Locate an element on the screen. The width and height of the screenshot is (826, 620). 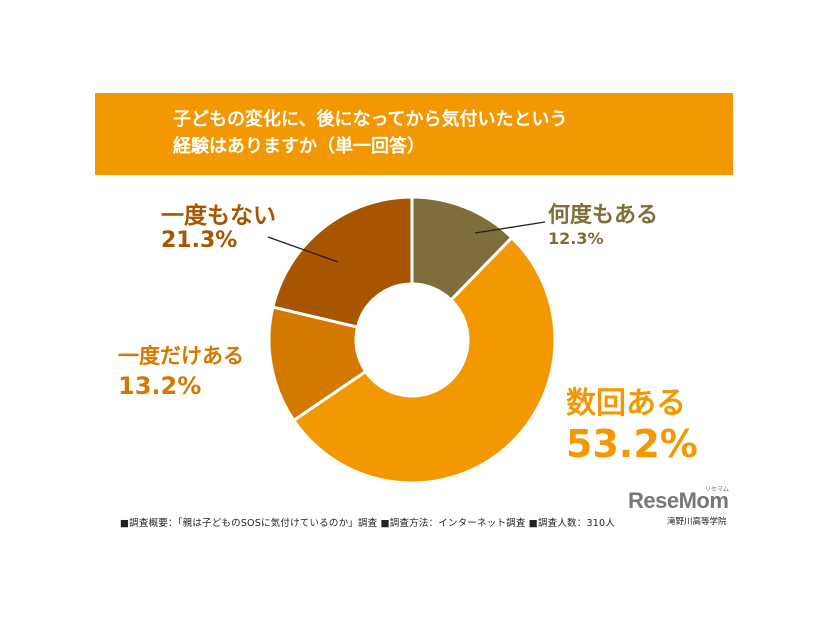
slice-value-0: 12.3% is located at coordinates (576, 238).